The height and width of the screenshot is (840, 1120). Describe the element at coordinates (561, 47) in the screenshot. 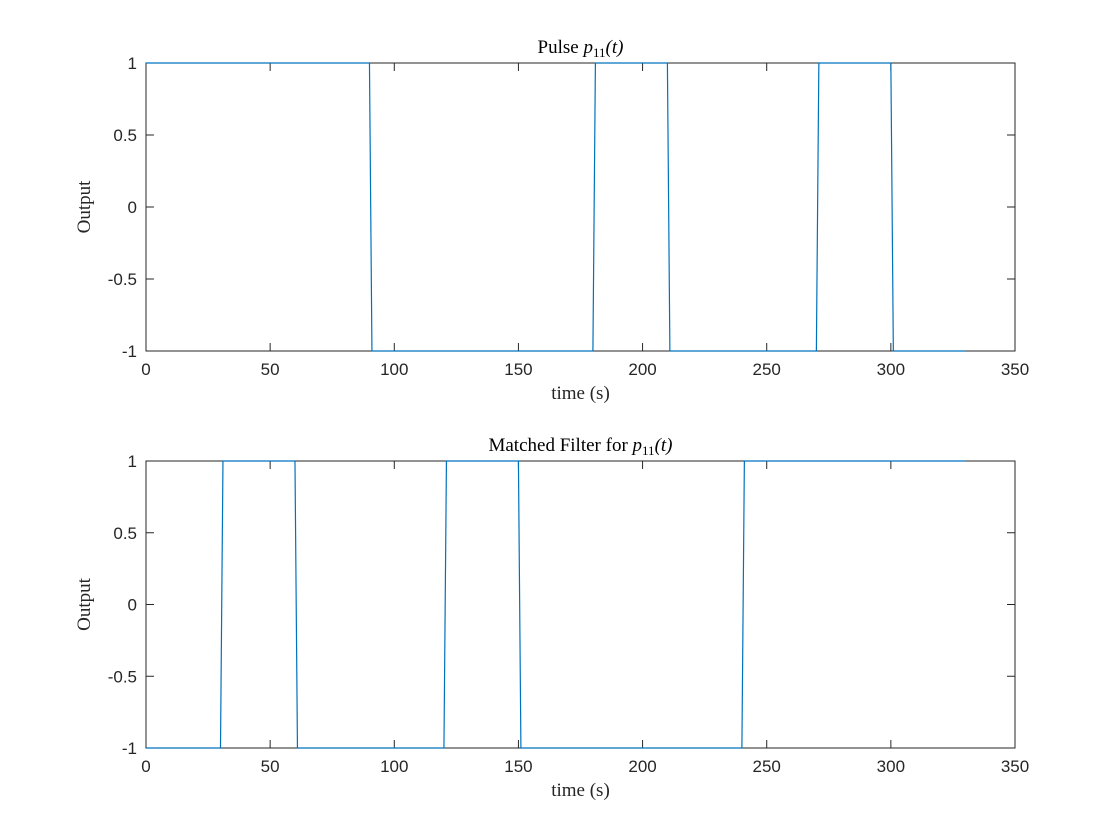

I see `plot-title-prefix: Pulse` at that location.